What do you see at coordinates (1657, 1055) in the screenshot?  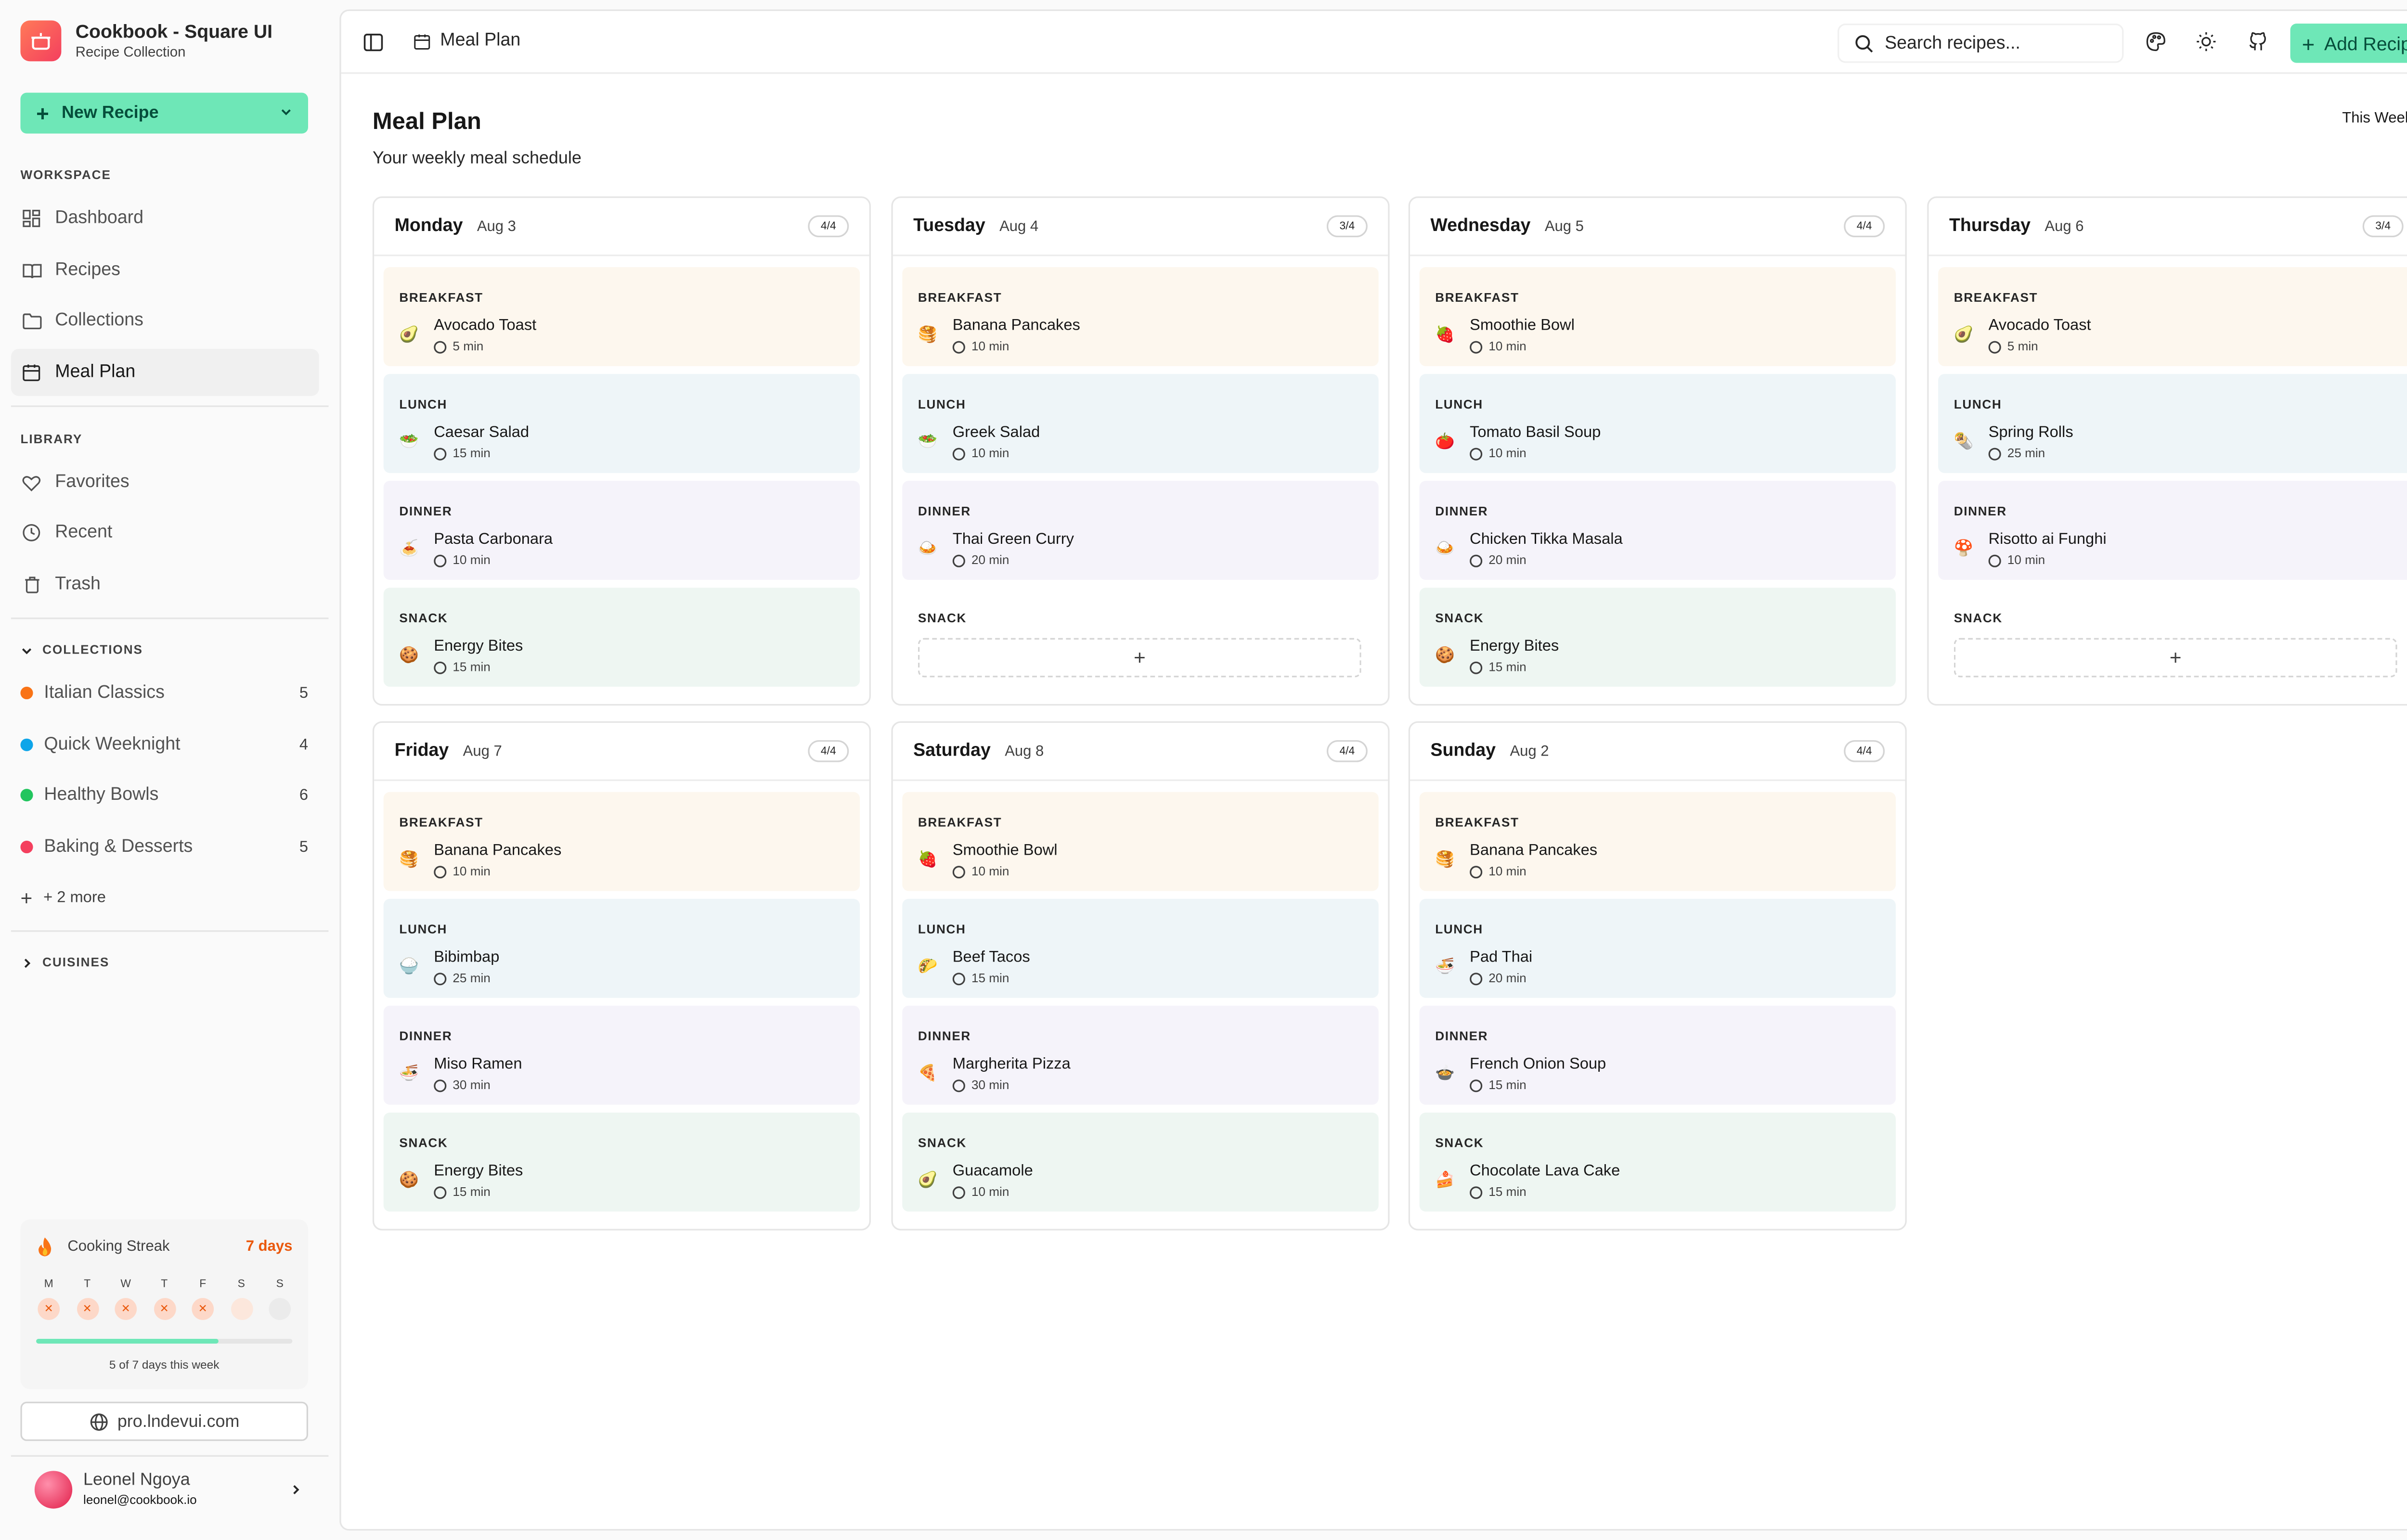 I see `meal-slot-dinner: DINNER 🍲 French Onion Soup 15 min` at bounding box center [1657, 1055].